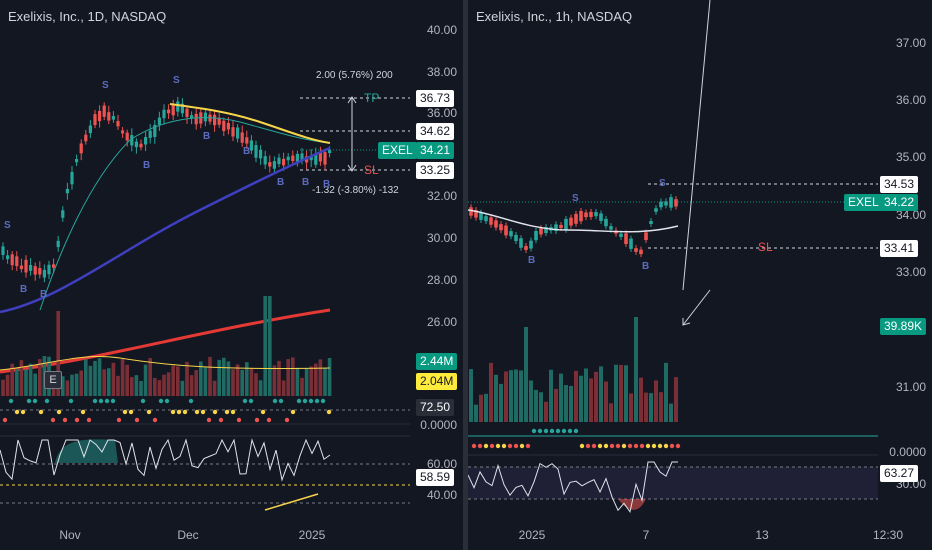 This screenshot has width=932, height=550. I want to click on sell-signal: S, so click(575, 198).